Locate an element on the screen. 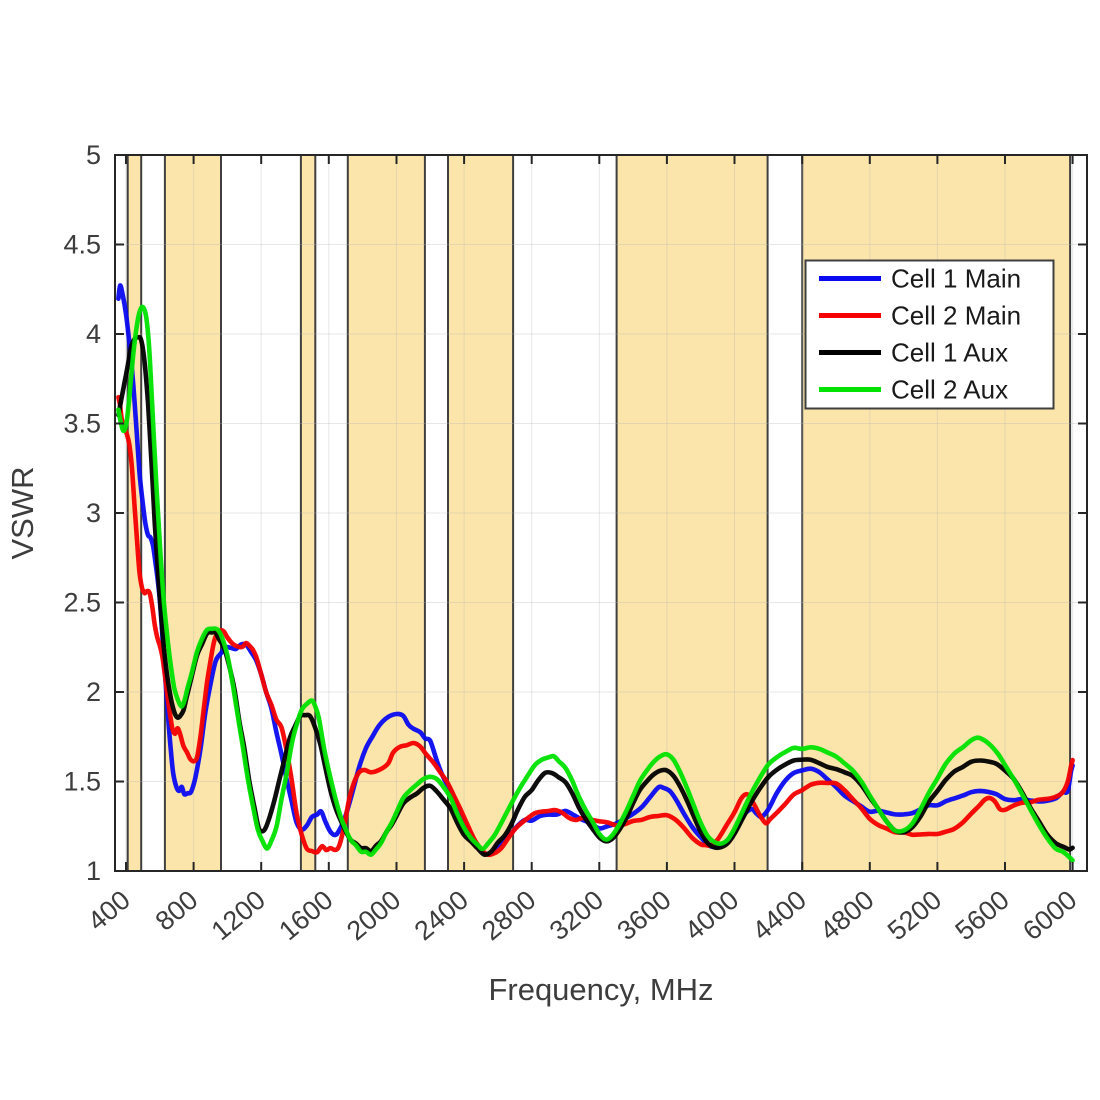  y-axis-label: VSWR is located at coordinates (22, 513).